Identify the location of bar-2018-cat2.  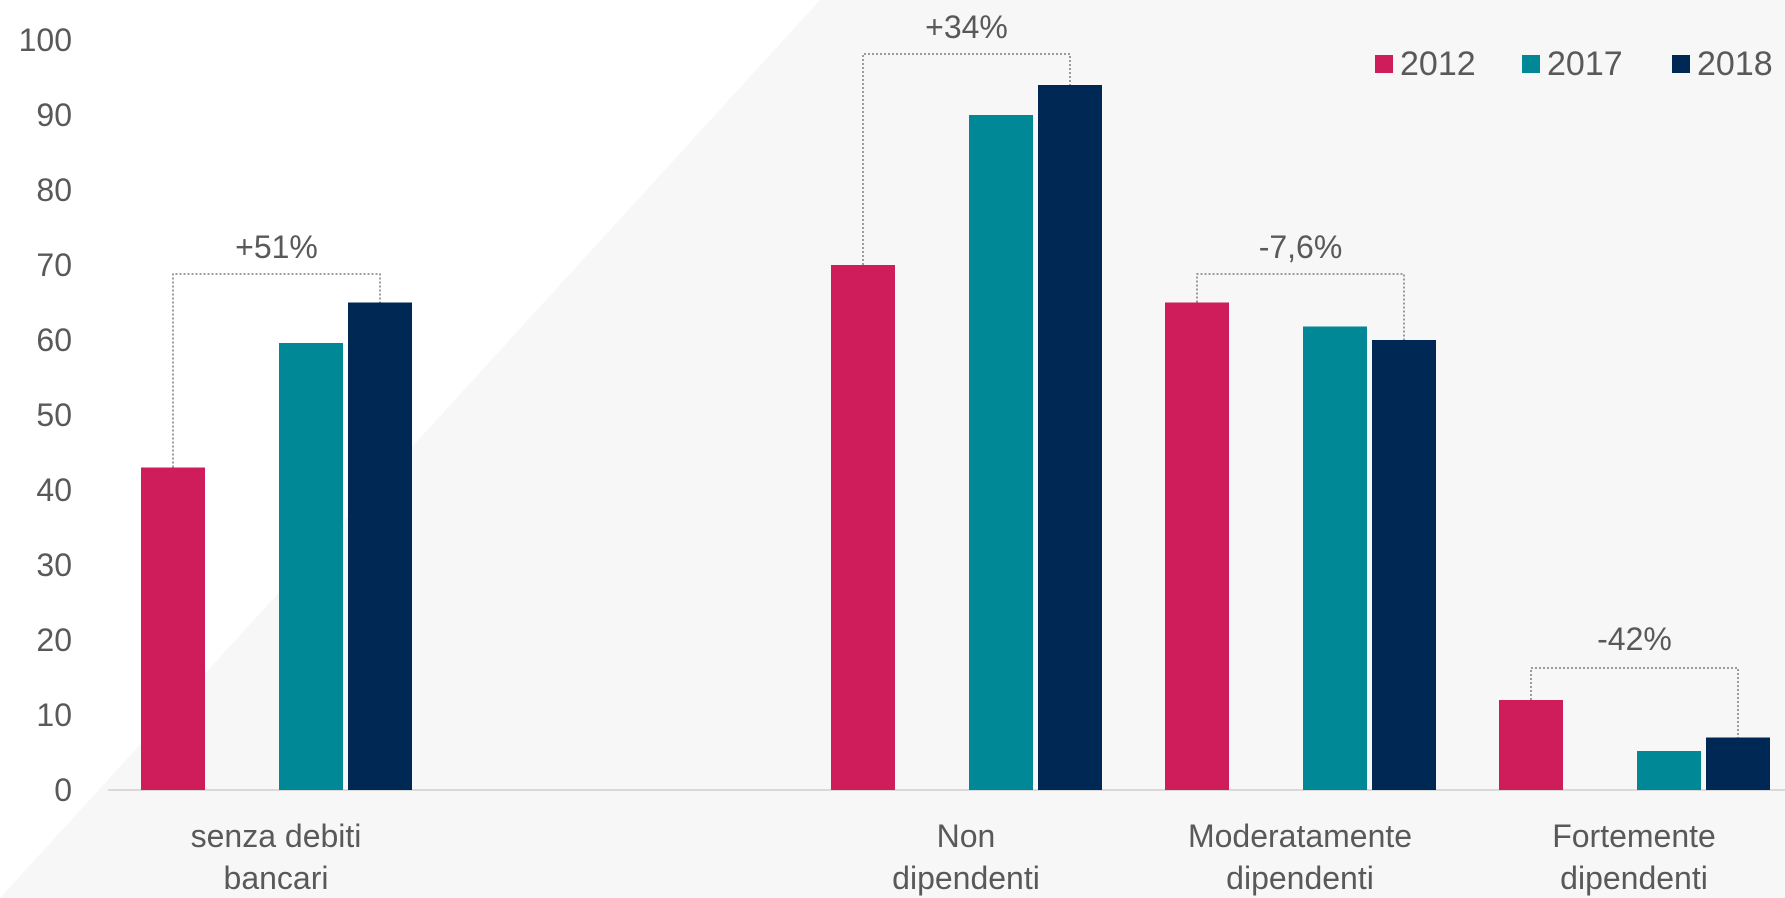
(1404, 565).